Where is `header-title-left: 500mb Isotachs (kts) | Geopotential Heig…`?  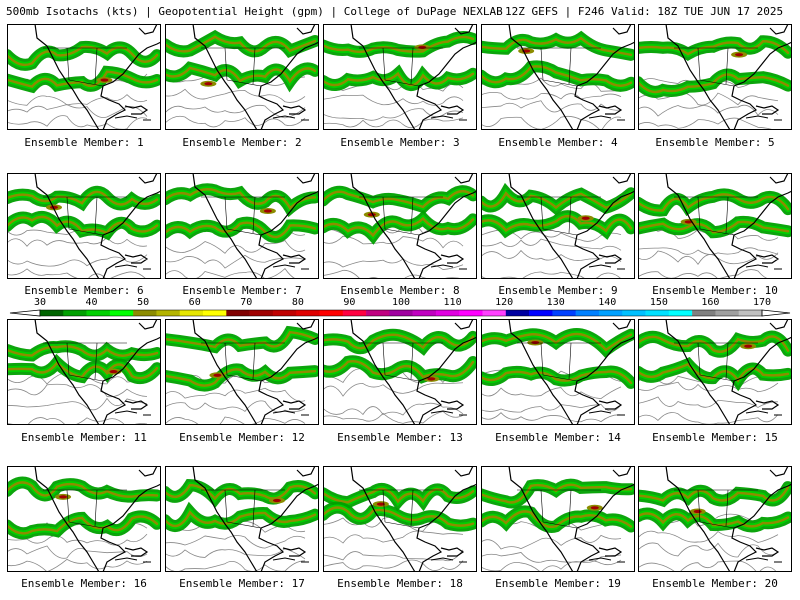 header-title-left: 500mb Isotachs (kts) | Geopotential Heig… is located at coordinates (254, 11).